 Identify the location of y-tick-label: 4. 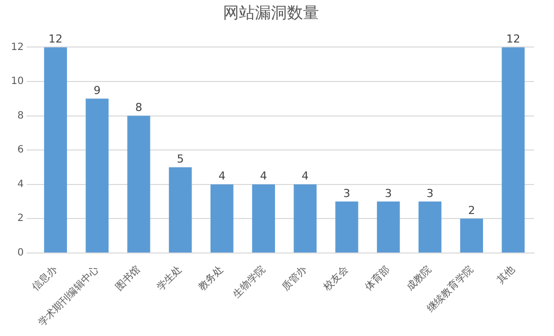
(20, 184).